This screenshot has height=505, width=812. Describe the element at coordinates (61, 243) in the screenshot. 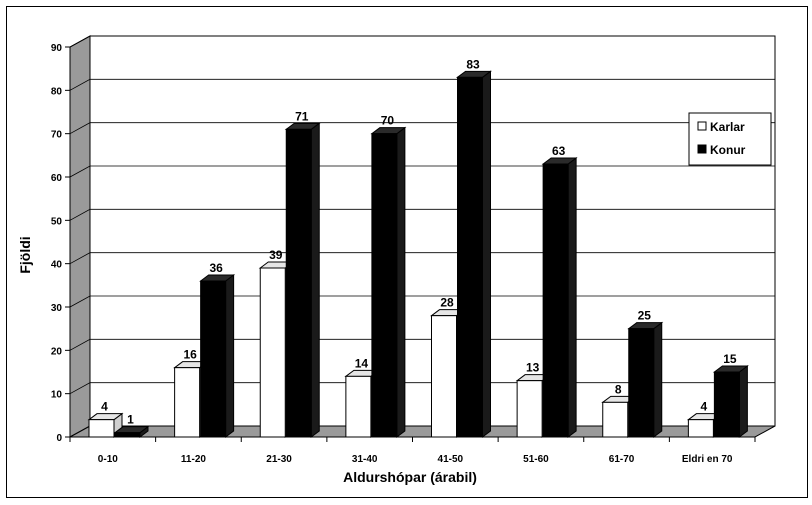

I see `y-axis-ticks: 0 10 20 30 40 50 60 70 80 90` at that location.